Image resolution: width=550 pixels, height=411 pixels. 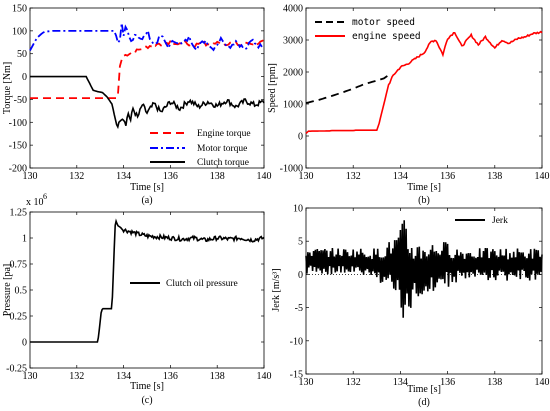 What do you see at coordinates (293, 9) in the screenshot?
I see `y-tick-label: 4000` at bounding box center [293, 9].